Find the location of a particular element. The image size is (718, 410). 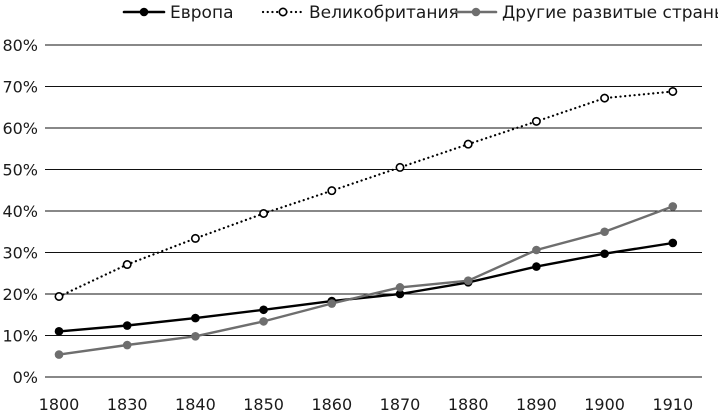

x-tick-label: 1840 is located at coordinates (195, 402).